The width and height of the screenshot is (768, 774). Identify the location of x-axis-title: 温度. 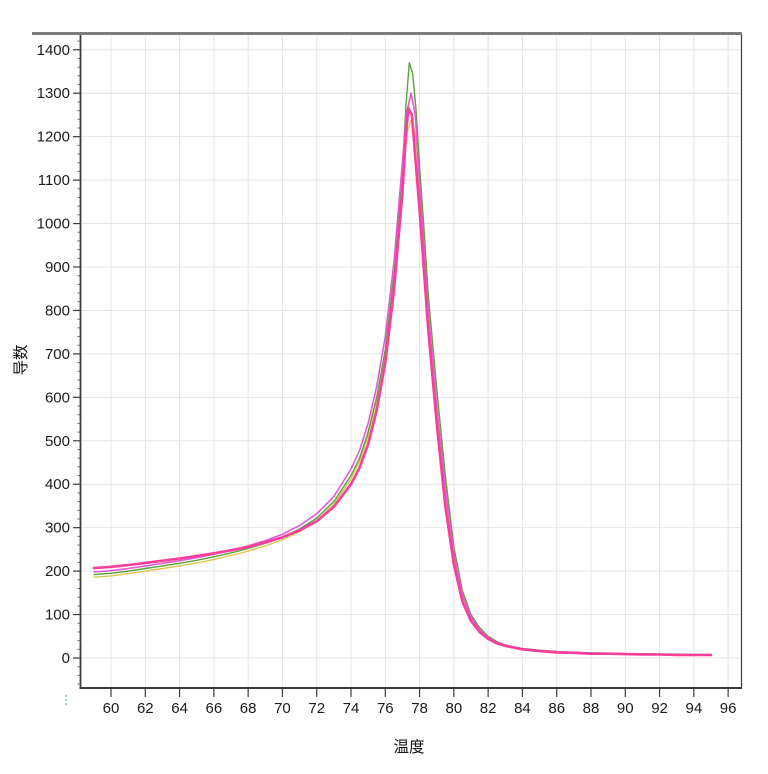
(408, 747).